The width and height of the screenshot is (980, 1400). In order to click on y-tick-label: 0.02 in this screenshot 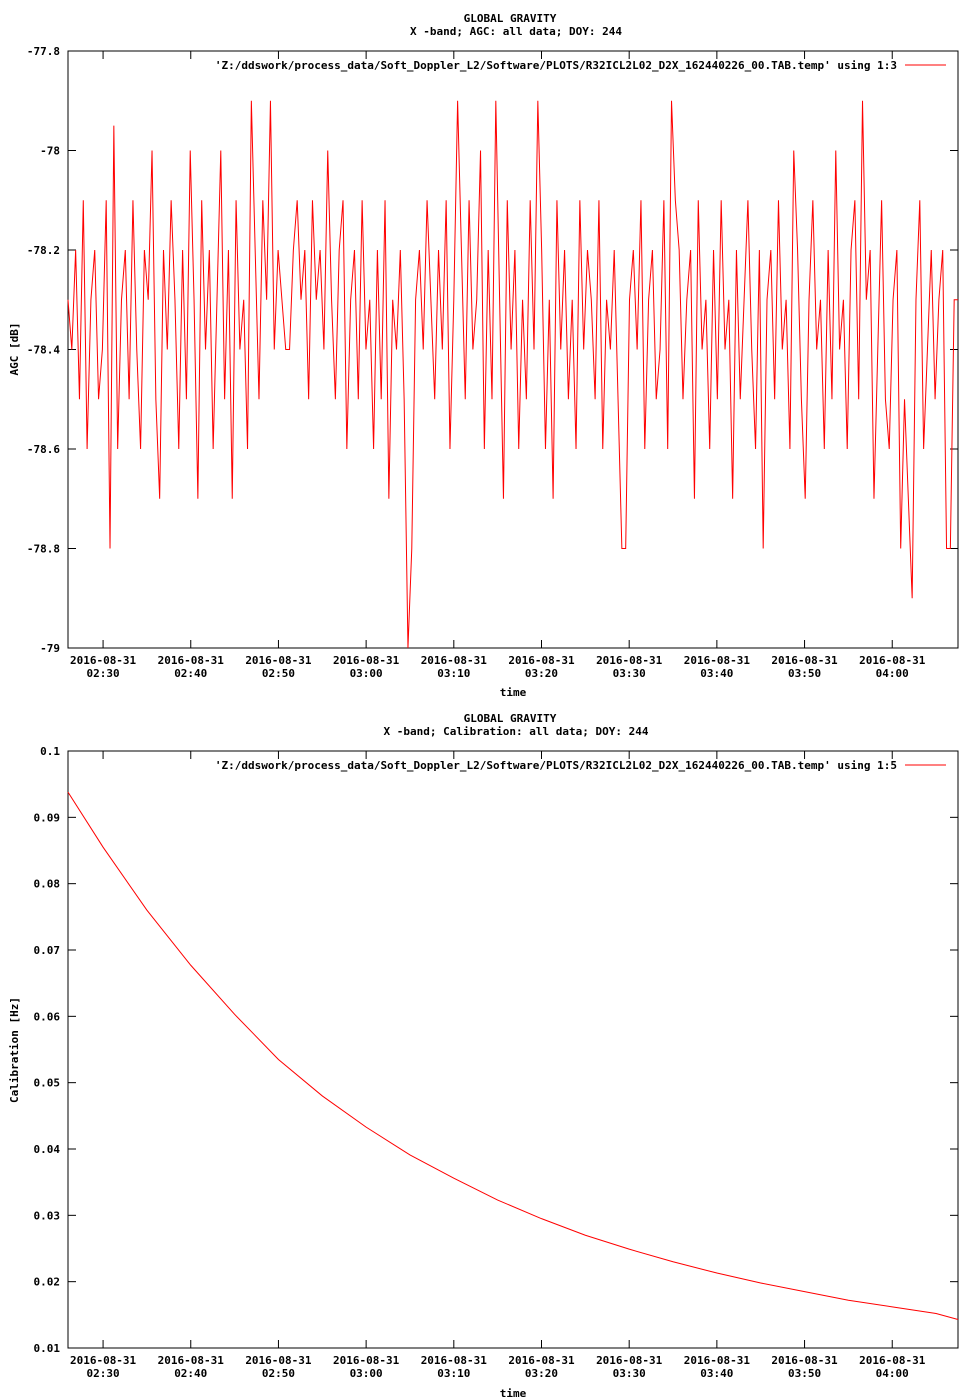, I will do `click(47, 1282)`.